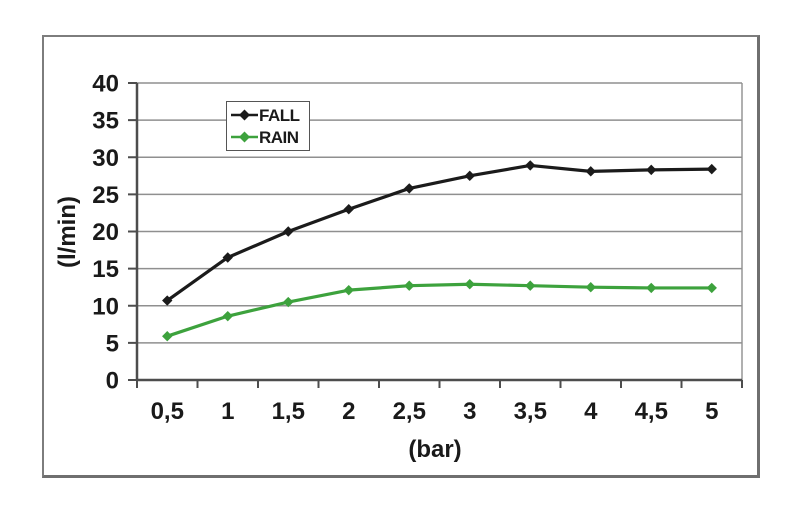 Image resolution: width=800 pixels, height=516 pixels. I want to click on legend-label-fall: FALL, so click(279, 115).